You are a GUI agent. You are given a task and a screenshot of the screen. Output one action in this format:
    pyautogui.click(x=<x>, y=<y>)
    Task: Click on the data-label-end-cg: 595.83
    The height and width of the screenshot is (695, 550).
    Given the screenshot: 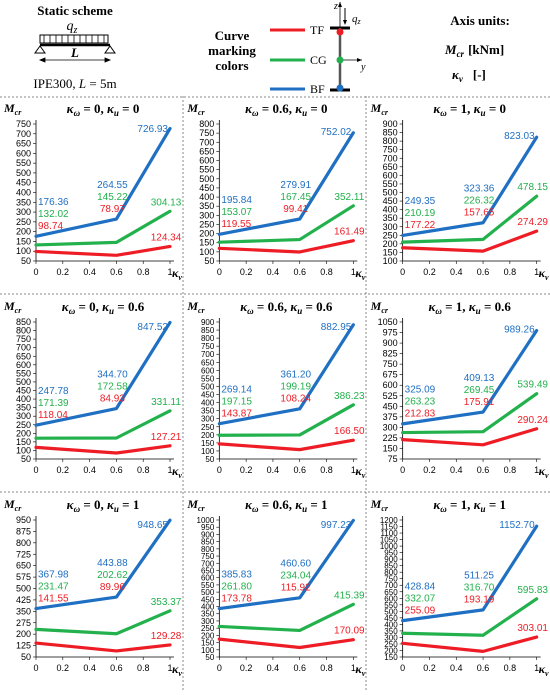 What is the action you would take?
    pyautogui.click(x=532, y=590)
    